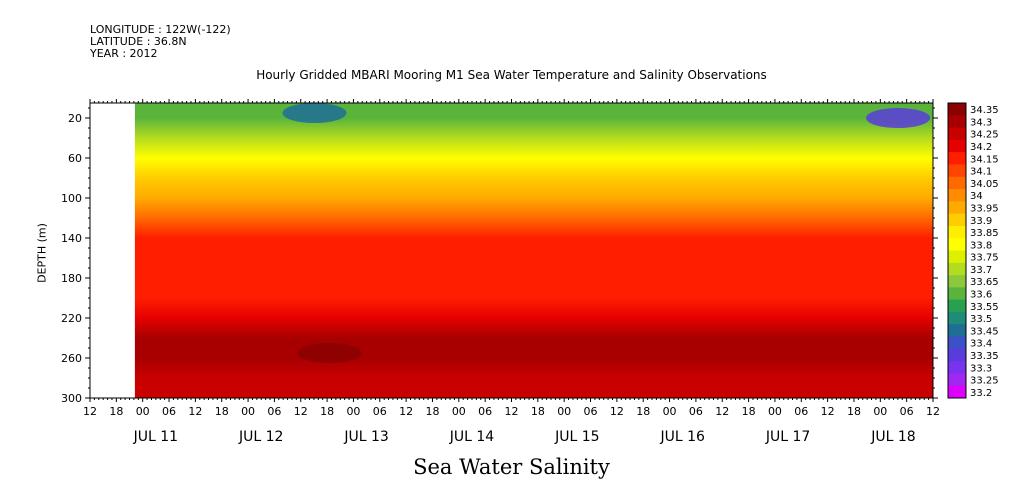 The width and height of the screenshot is (1009, 504). What do you see at coordinates (981, 270) in the screenshot?
I see `colorbar-label: 33.7` at bounding box center [981, 270].